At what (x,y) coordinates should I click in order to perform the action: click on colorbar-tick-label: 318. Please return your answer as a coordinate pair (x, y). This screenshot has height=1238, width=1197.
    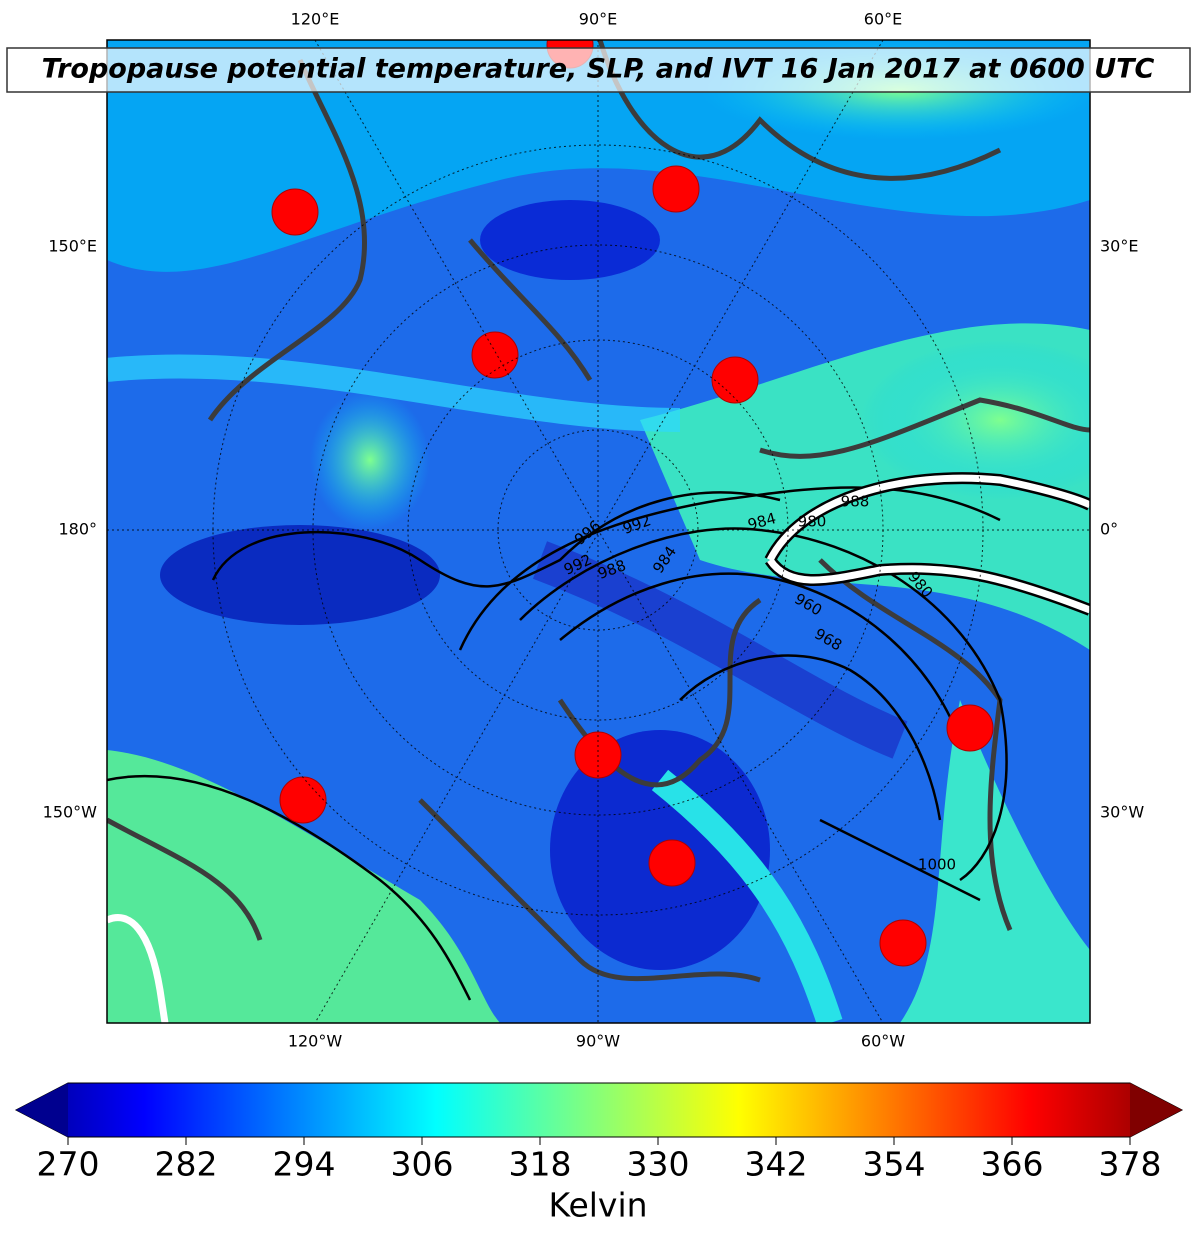
    Looking at the image, I should click on (540, 1164).